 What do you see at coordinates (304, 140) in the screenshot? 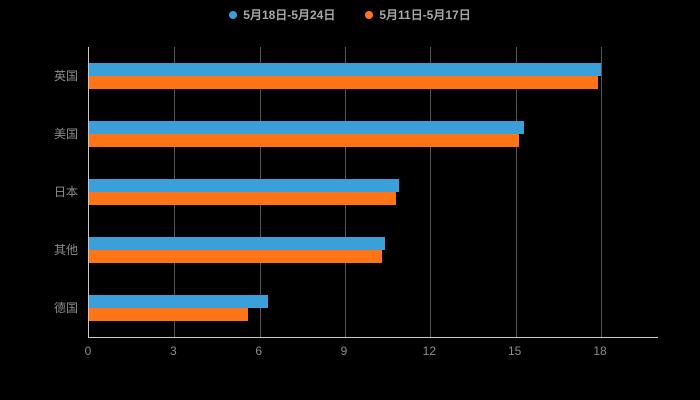
I see `bar-s1-c1` at bounding box center [304, 140].